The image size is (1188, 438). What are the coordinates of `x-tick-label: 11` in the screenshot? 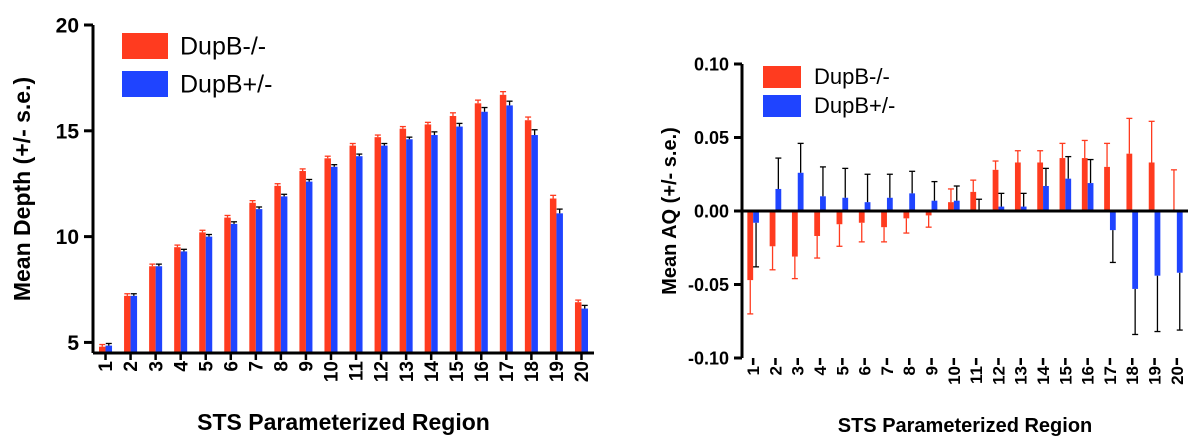 It's located at (357, 371).